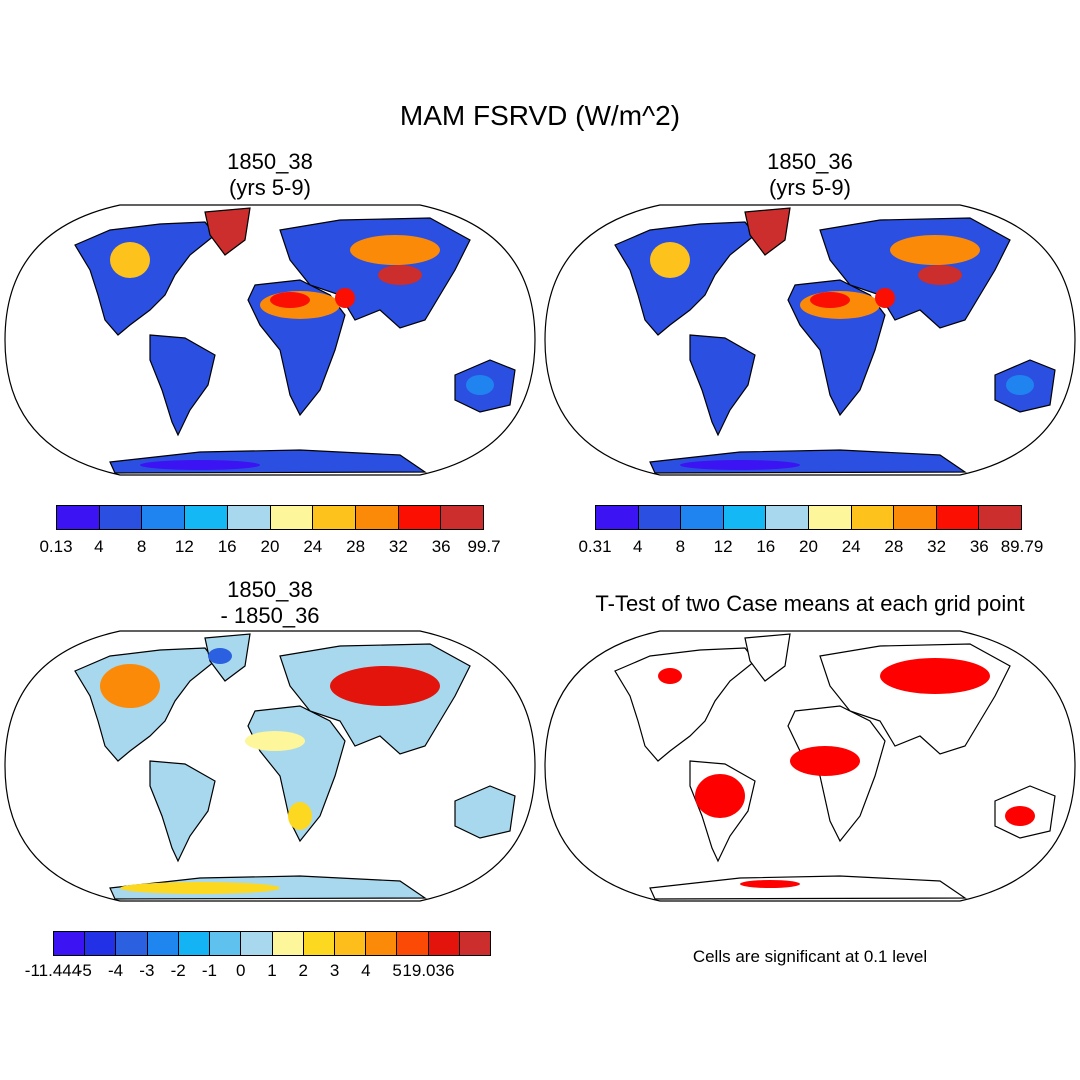 The height and width of the screenshot is (1080, 1080). Describe the element at coordinates (300, 816) in the screenshot. I see `anomaly-southern-africa` at that location.